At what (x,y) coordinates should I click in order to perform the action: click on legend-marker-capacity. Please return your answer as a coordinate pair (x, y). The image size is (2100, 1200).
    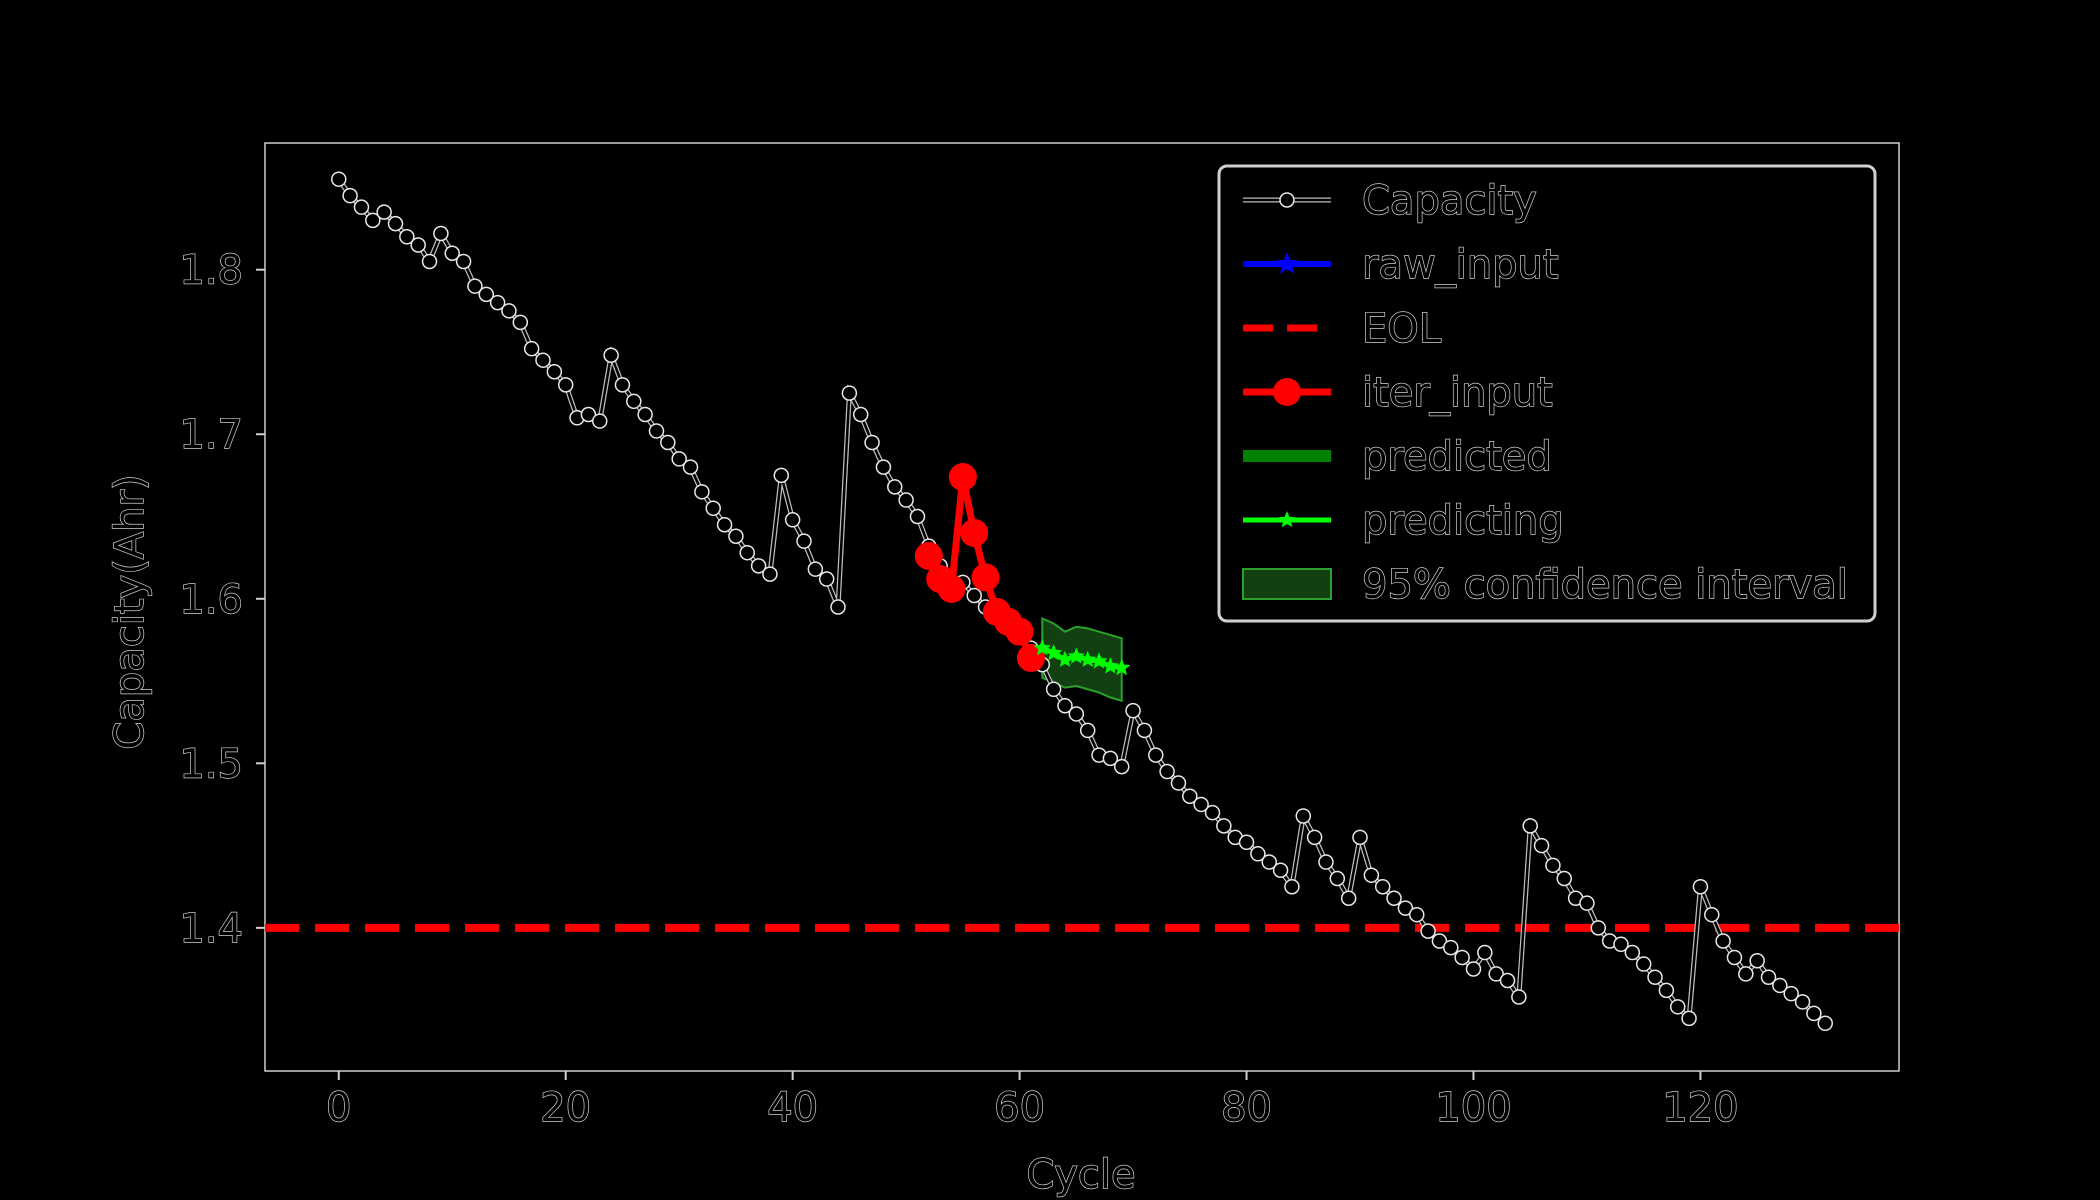
    Looking at the image, I should click on (1287, 200).